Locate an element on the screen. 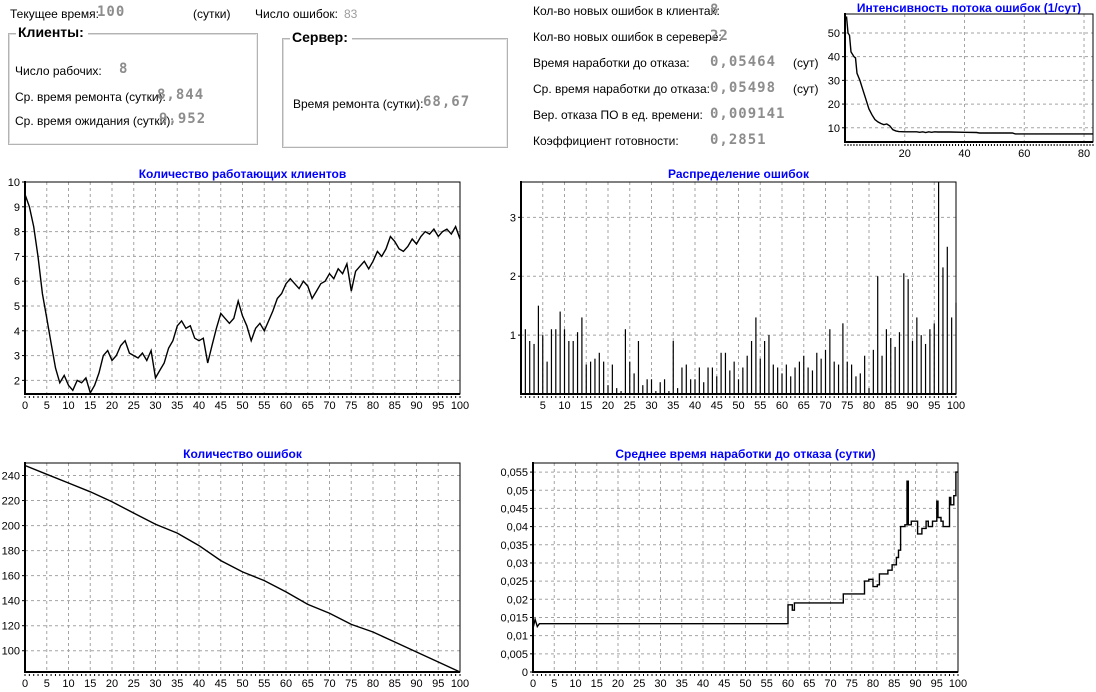 This screenshot has height=692, width=1096. stat-label: Коэффициент готовности: is located at coordinates (606, 141).